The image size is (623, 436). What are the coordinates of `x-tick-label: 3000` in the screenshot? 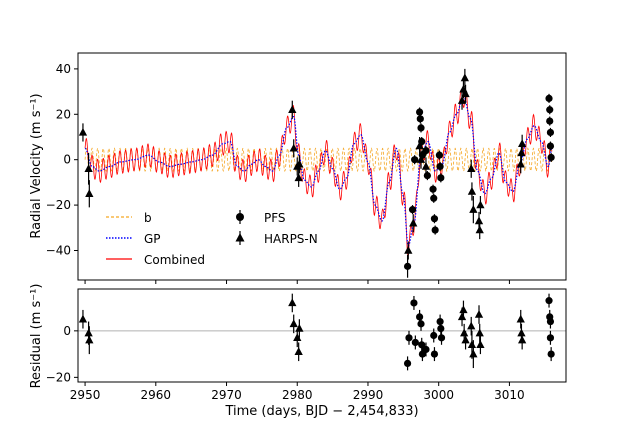 It's located at (438, 395).